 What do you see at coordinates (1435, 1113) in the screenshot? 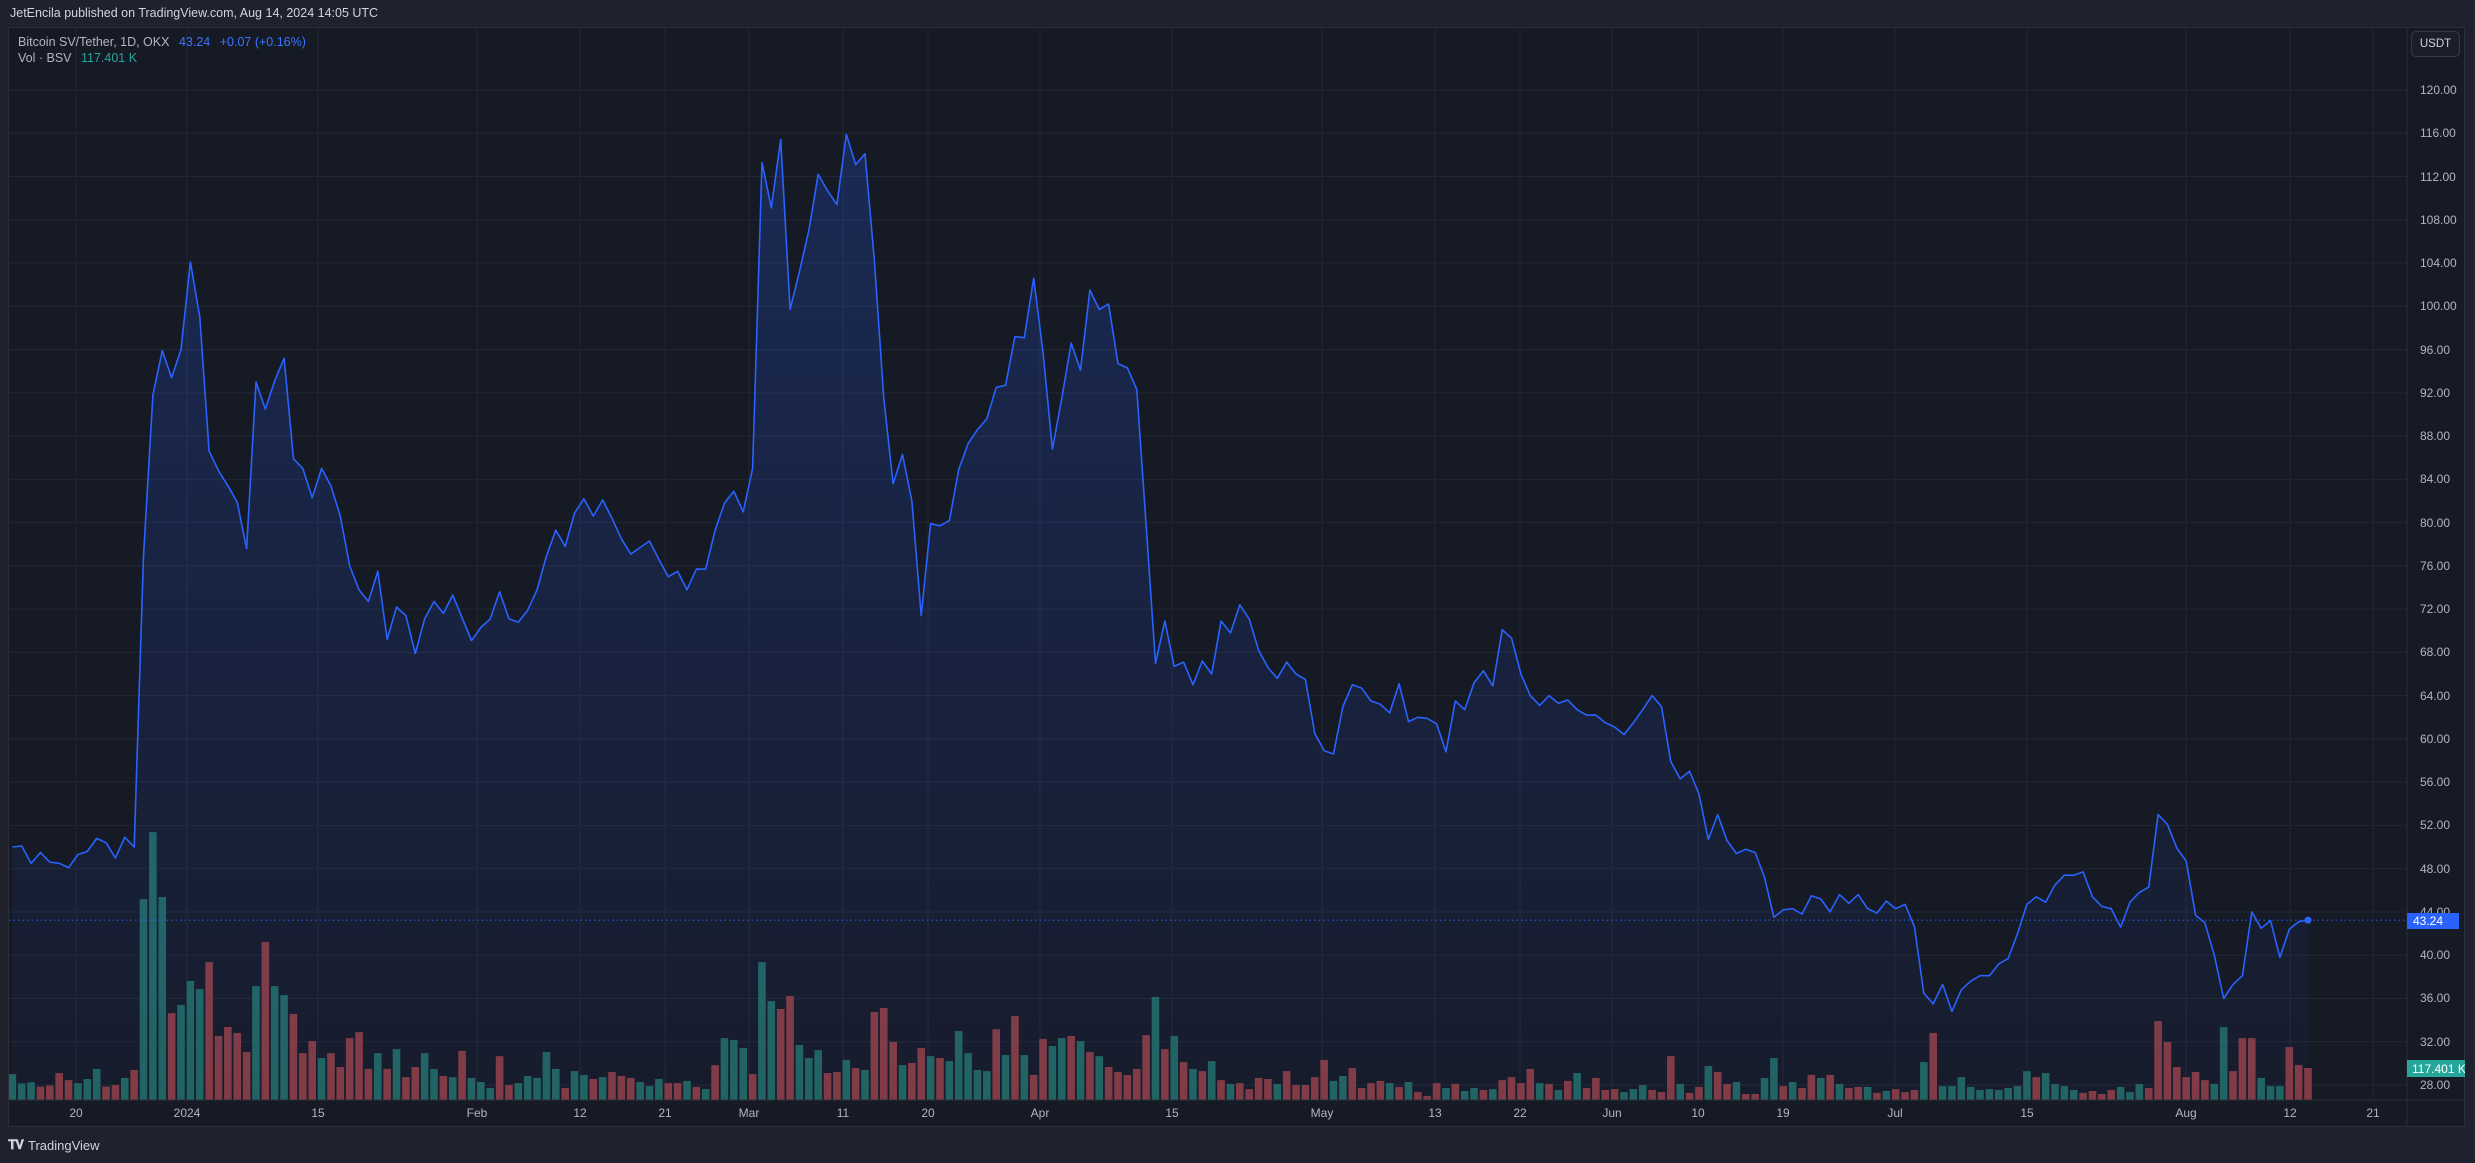
I see `time-tick-label: 13` at bounding box center [1435, 1113].